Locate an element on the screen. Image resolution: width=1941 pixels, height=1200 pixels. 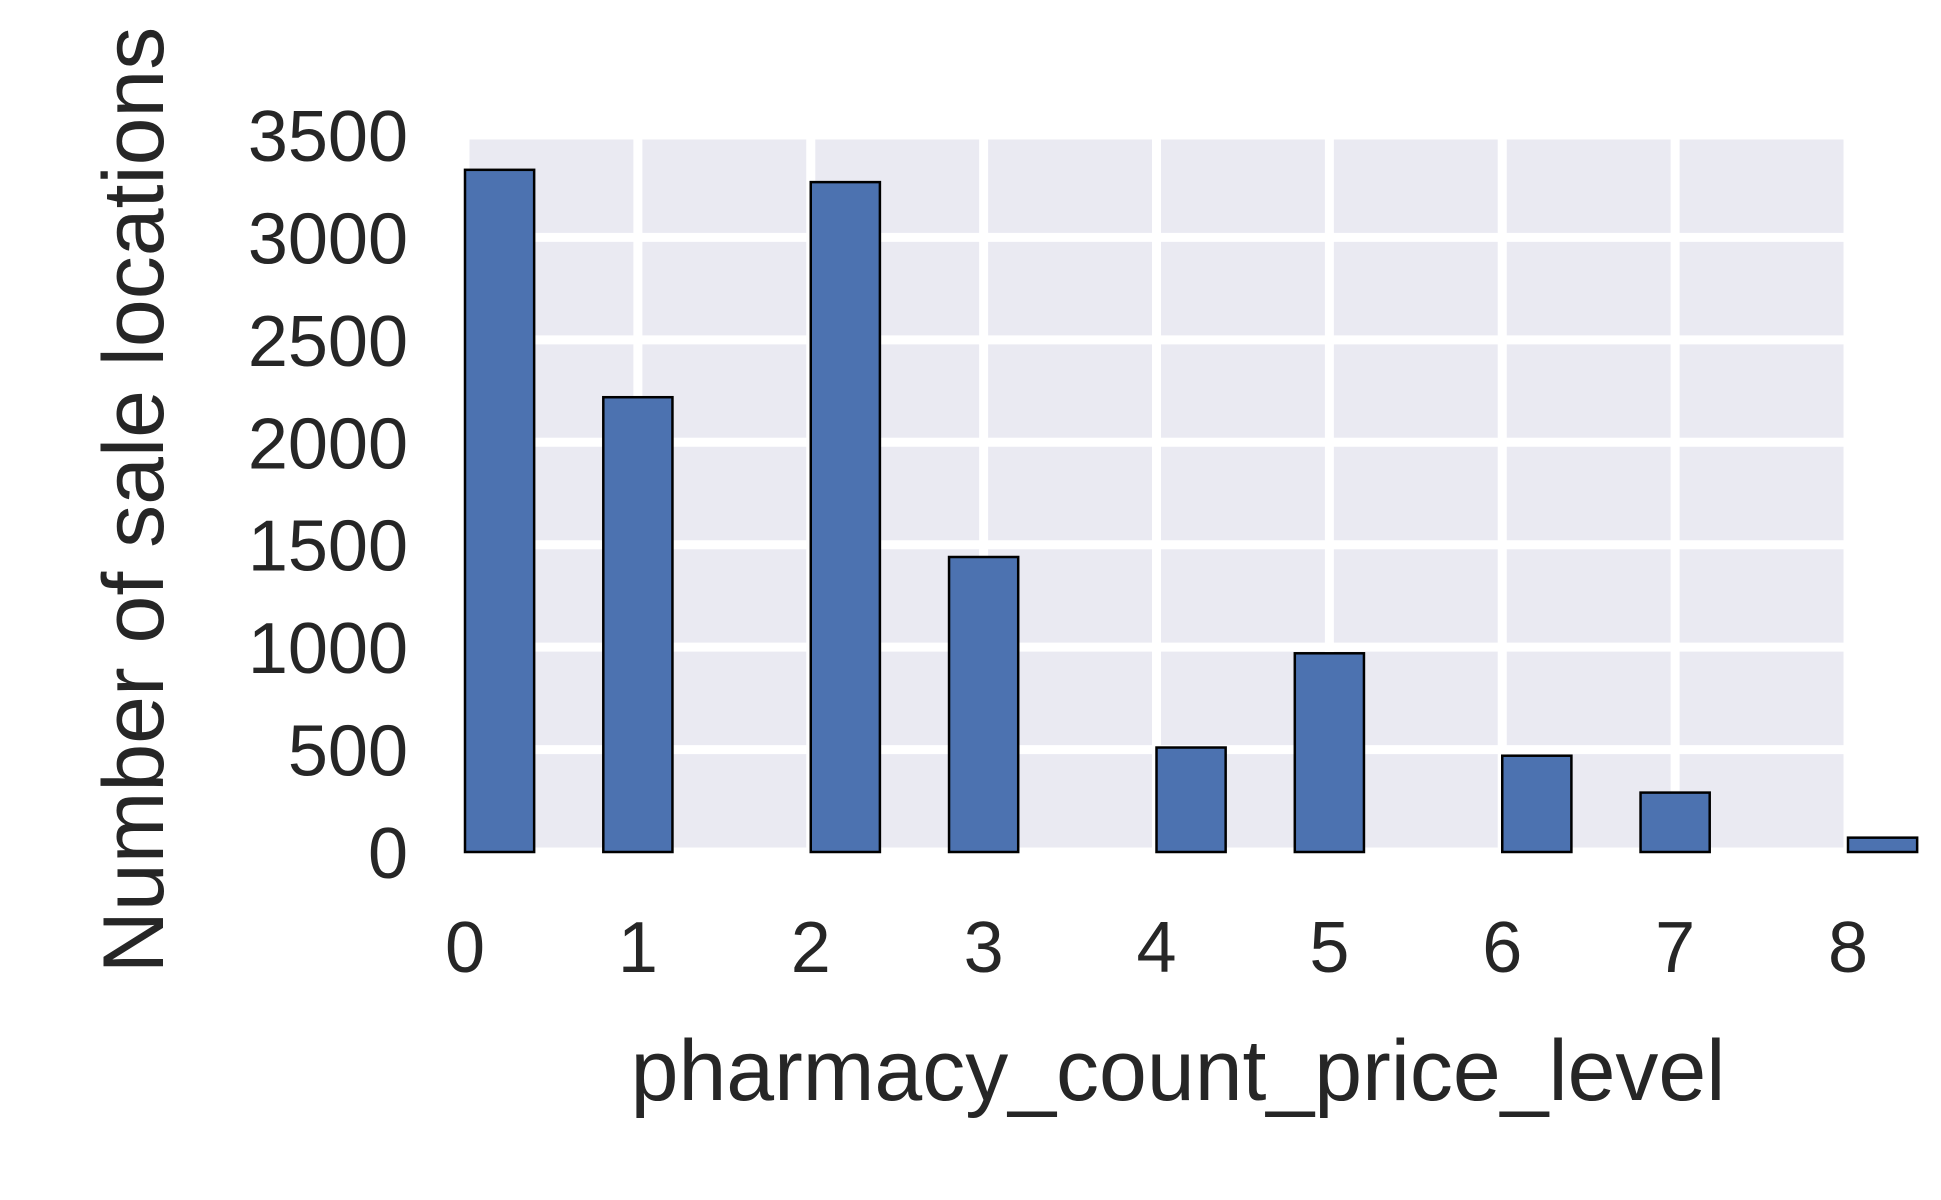
x-tick-label: 3 is located at coordinates (984, 948).